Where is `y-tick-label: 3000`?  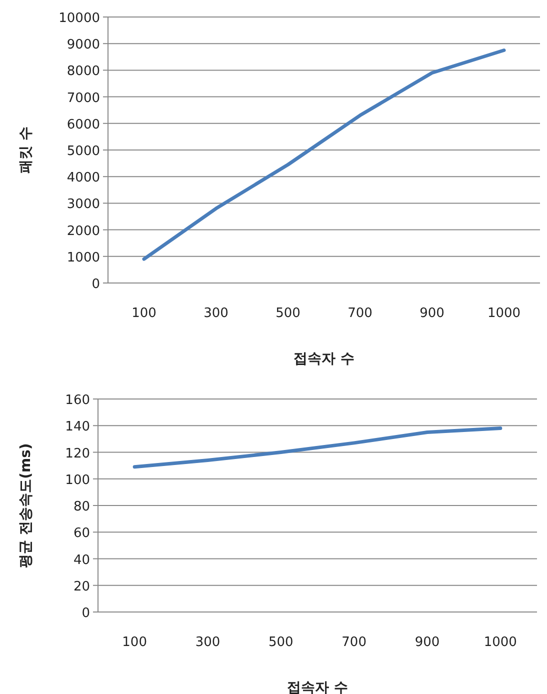 y-tick-label: 3000 is located at coordinates (83, 204).